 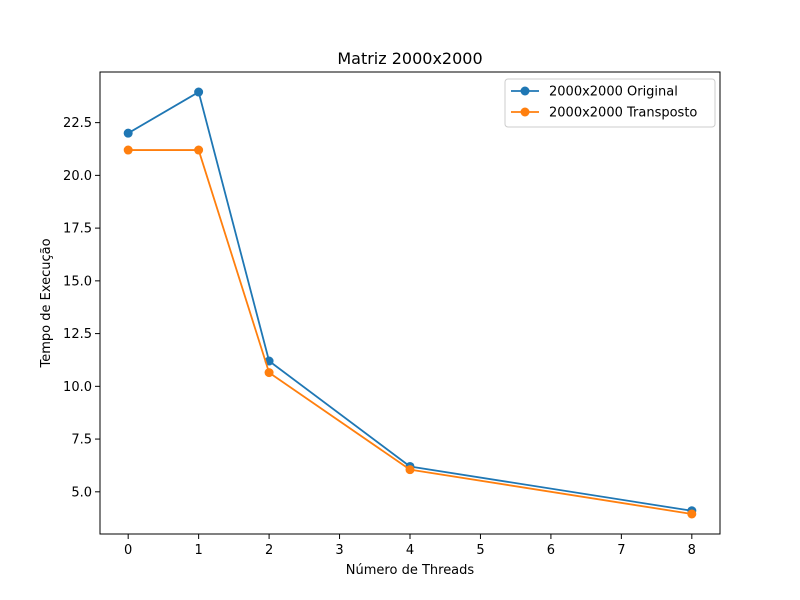 What do you see at coordinates (410, 570) in the screenshot?
I see `x-axis-label: Número de Threads` at bounding box center [410, 570].